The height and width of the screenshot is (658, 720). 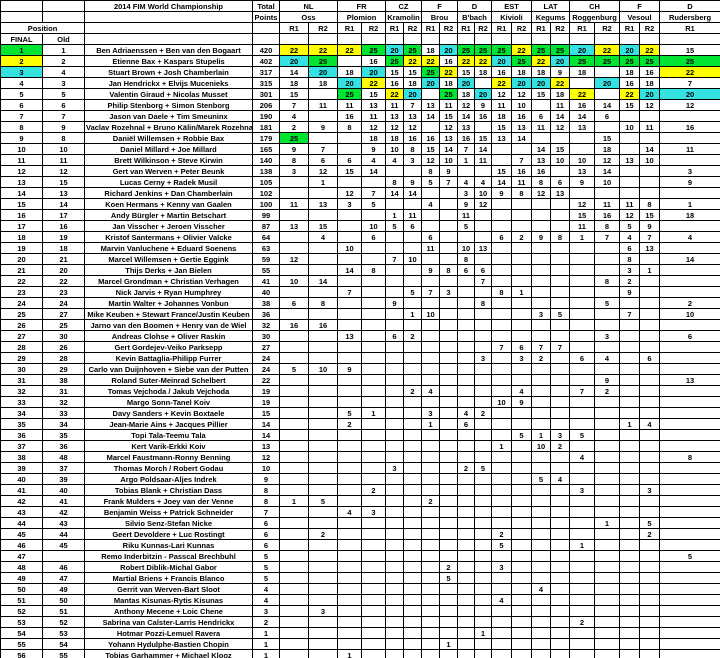 I want to click on total-label: Total, so click(x=266, y=6).